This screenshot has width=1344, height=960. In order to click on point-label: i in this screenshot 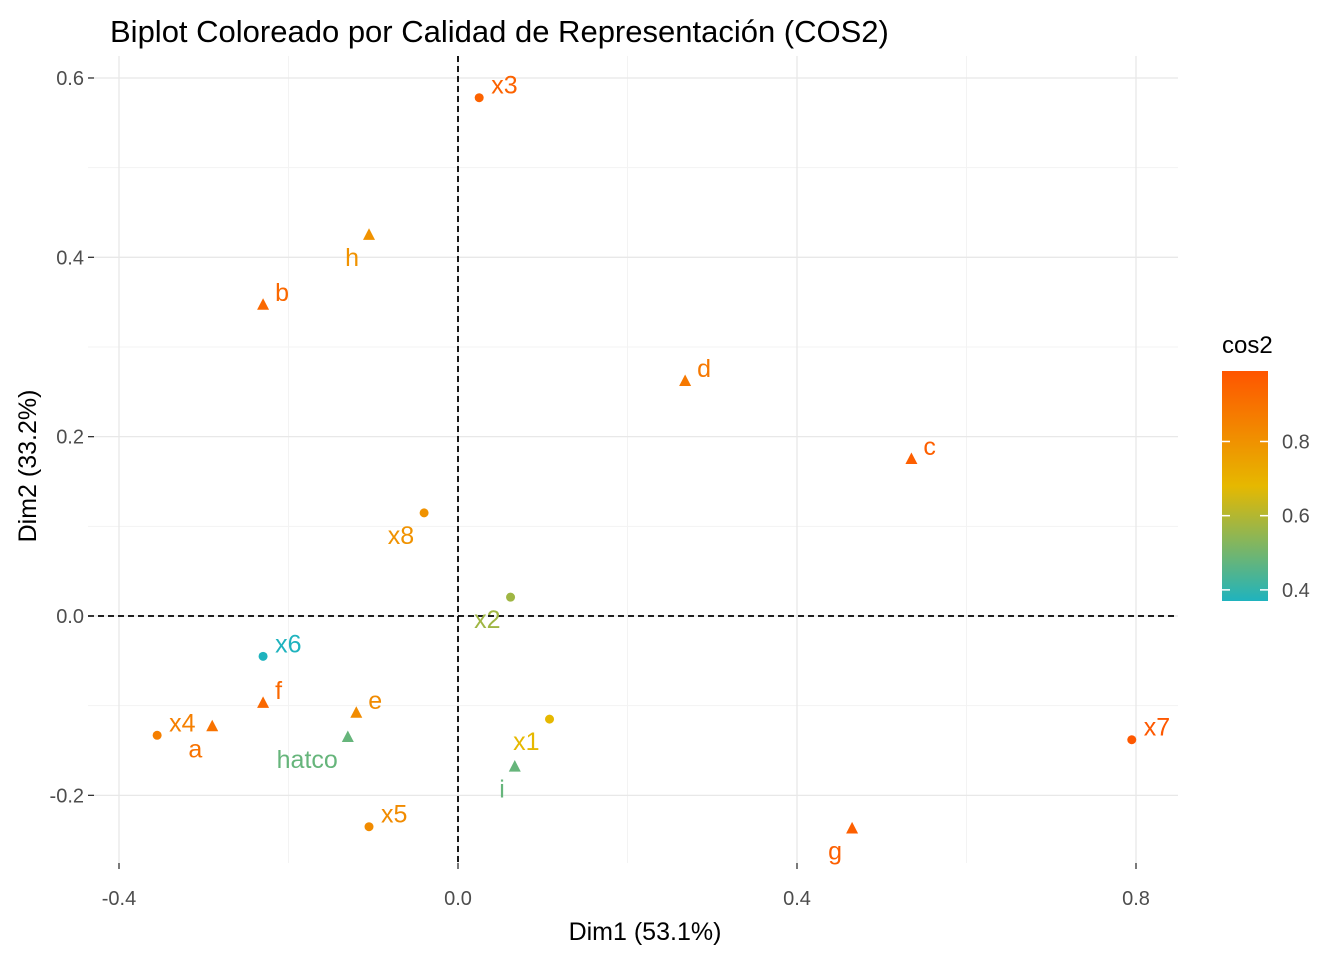, I will do `click(502, 790)`.